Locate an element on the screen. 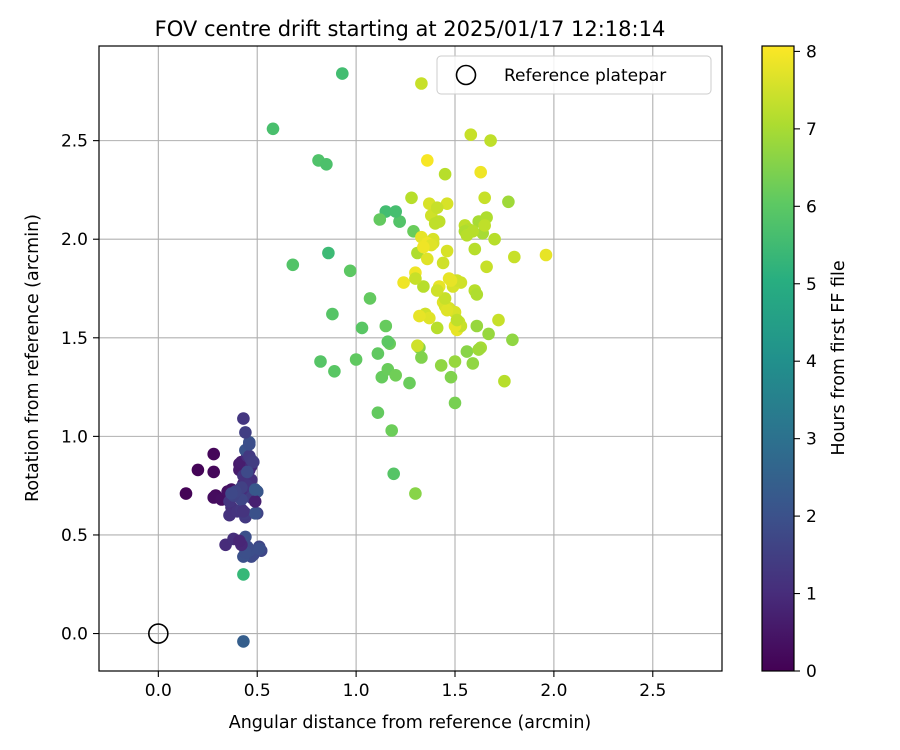 The image size is (900, 750). y-axis-ticks: 0.0 0.5 1.0 1.5 2.0 2.5 is located at coordinates (80, 388).